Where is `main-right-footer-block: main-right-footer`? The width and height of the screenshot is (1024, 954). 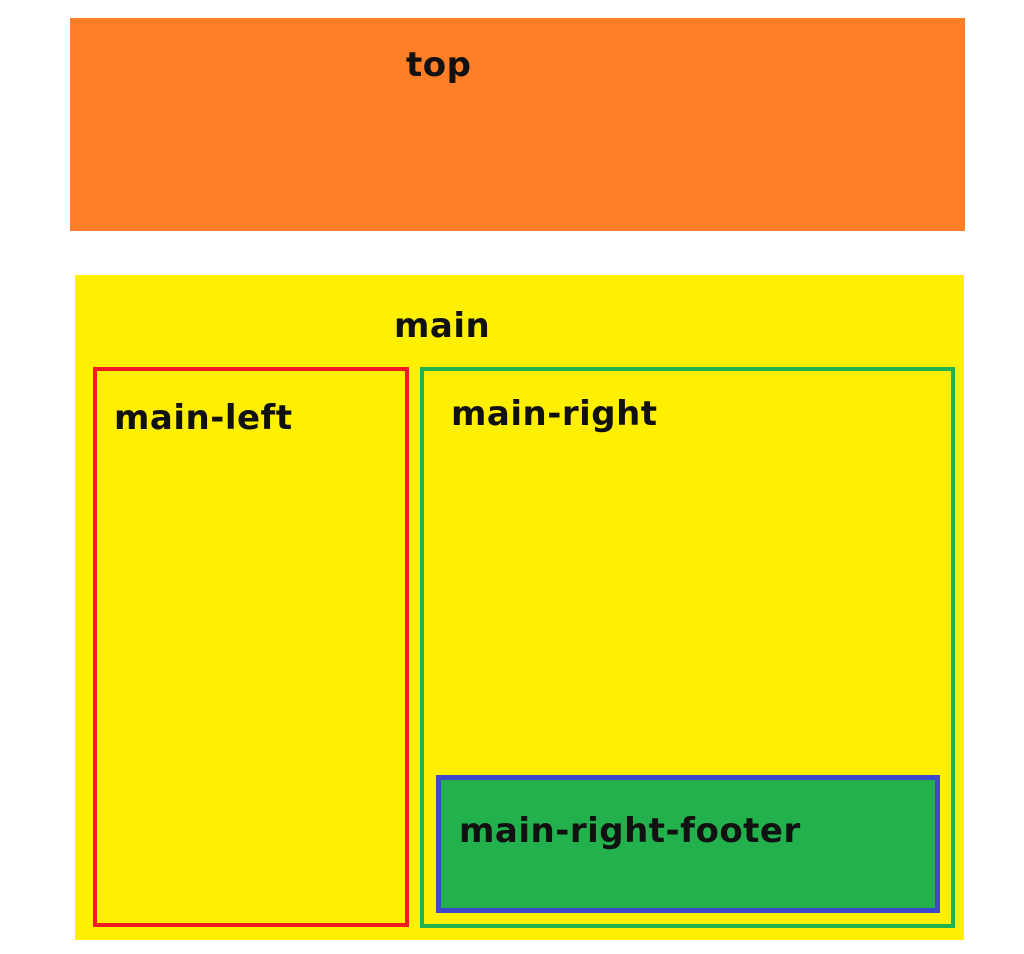 main-right-footer-block: main-right-footer is located at coordinates (688, 844).